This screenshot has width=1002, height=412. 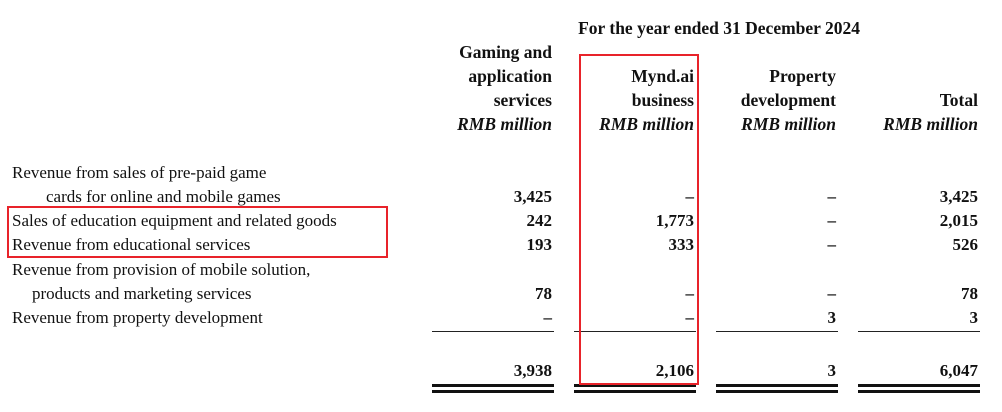 I want to click on column-header-property-line-2: development, so click(x=788, y=100).